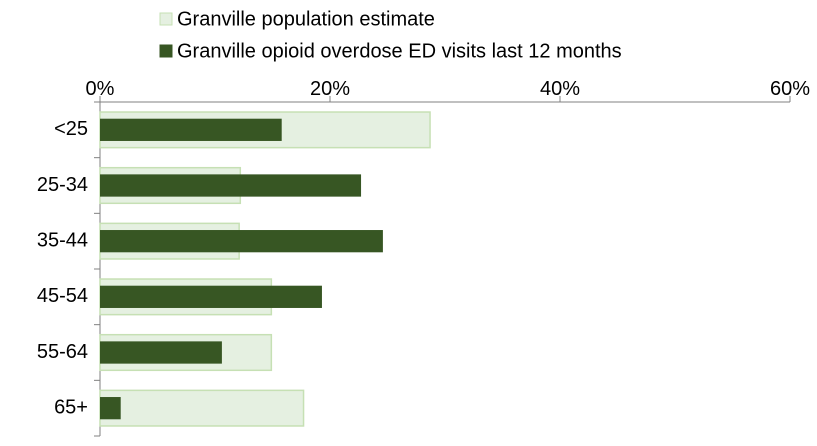  What do you see at coordinates (62, 240) in the screenshot?
I see `y-tick-label: 35-44` at bounding box center [62, 240].